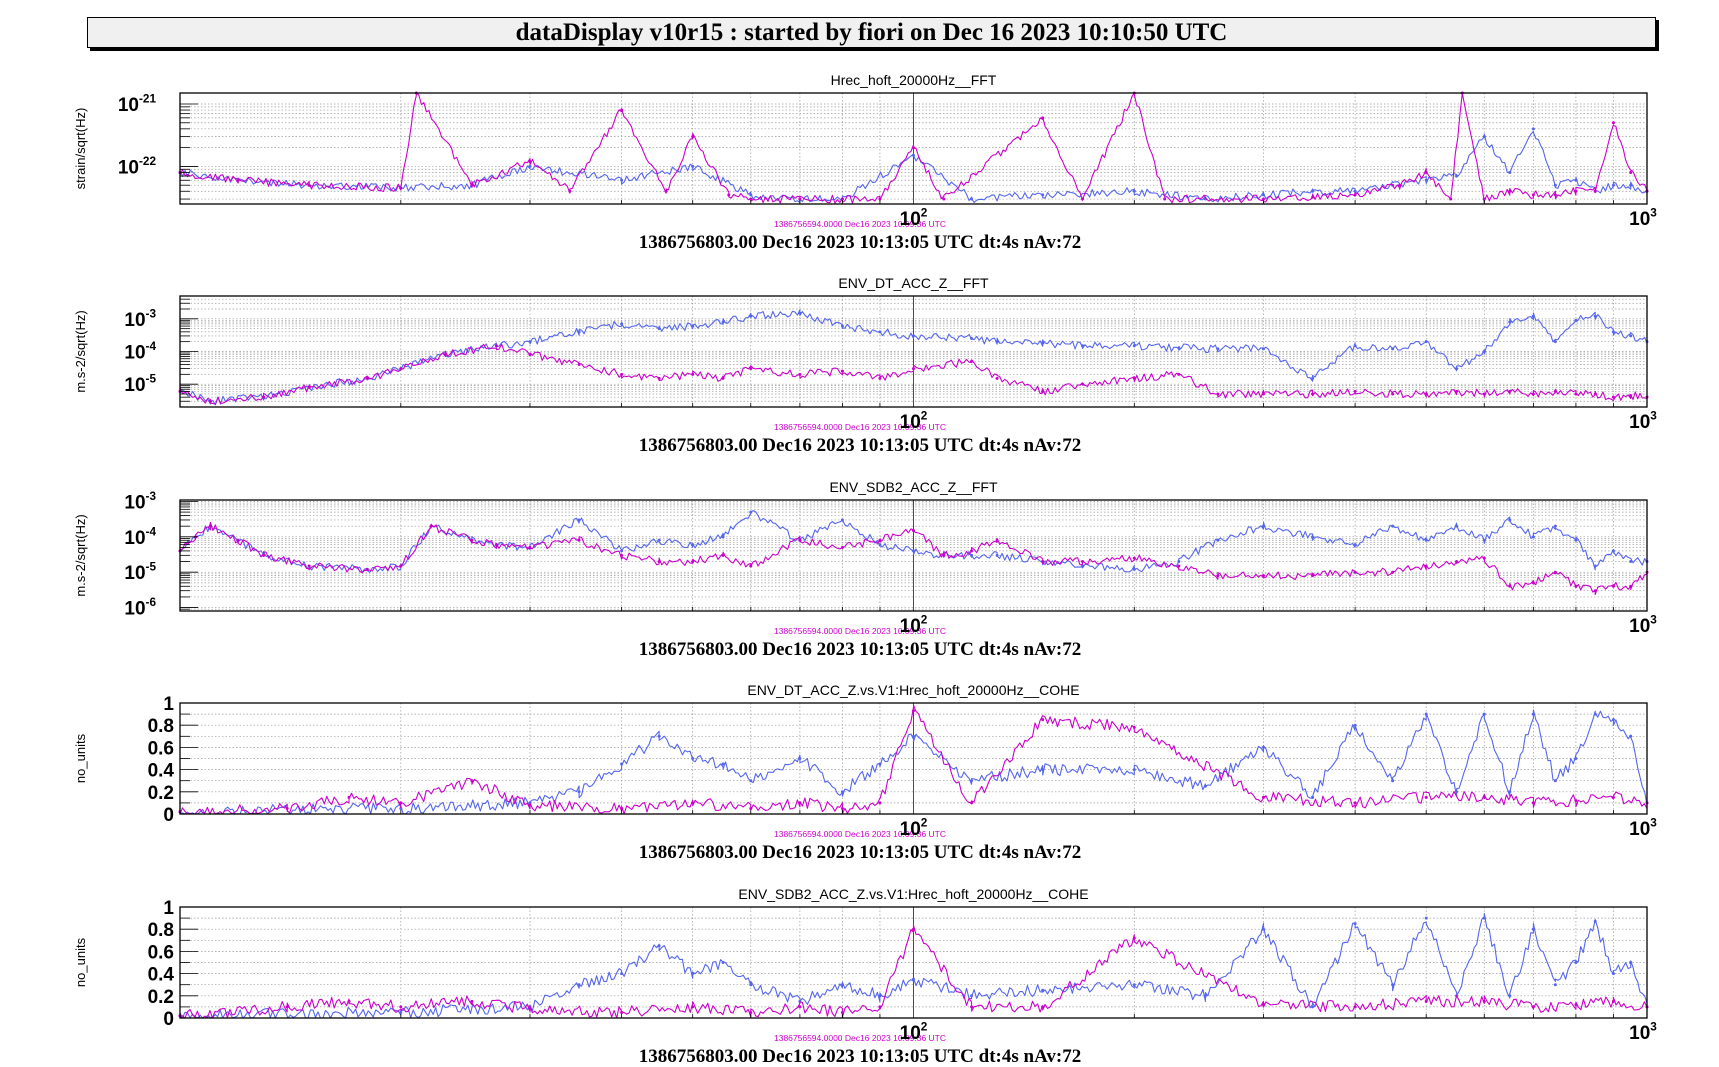 This screenshot has width=1719, height=1067. Describe the element at coordinates (1643, 421) in the screenshot. I see `x-tick-label: 103` at that location.